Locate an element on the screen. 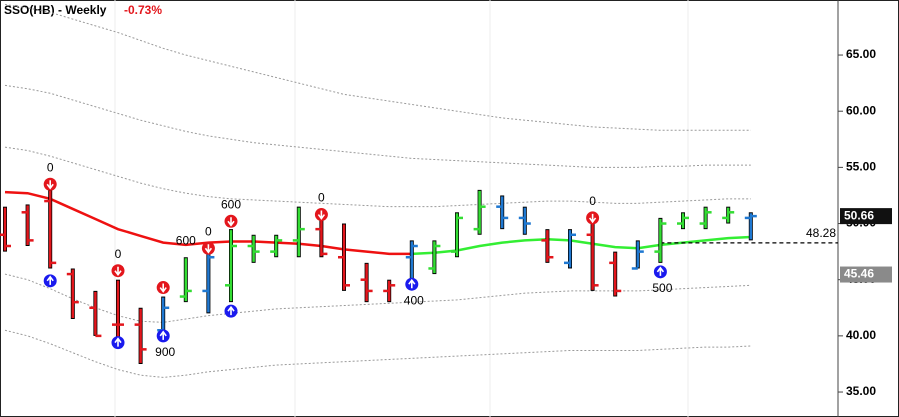 Image resolution: width=899 pixels, height=417 pixels. average-line is located at coordinates (581, 245).